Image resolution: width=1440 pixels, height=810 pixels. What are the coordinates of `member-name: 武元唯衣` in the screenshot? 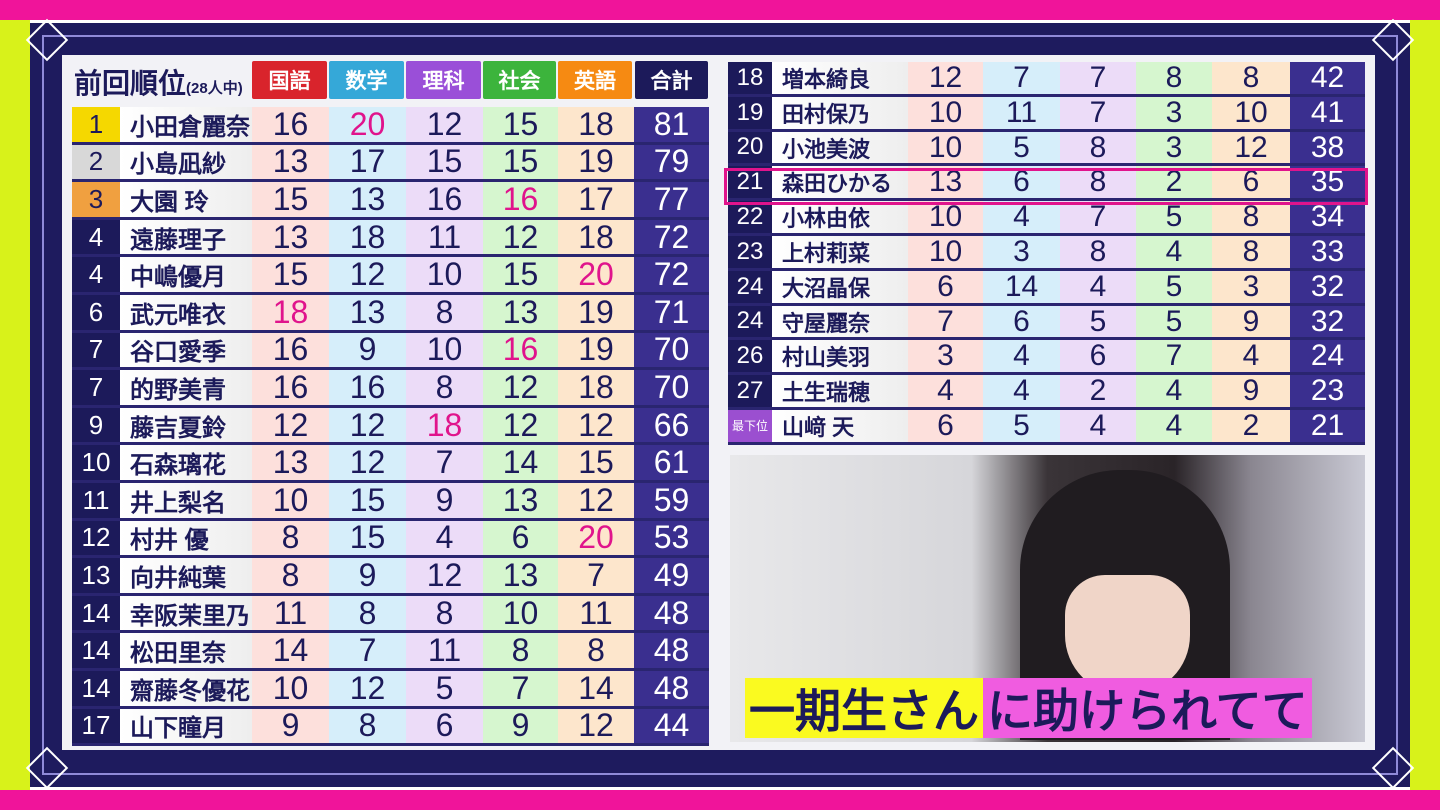 It's located at (186, 312).